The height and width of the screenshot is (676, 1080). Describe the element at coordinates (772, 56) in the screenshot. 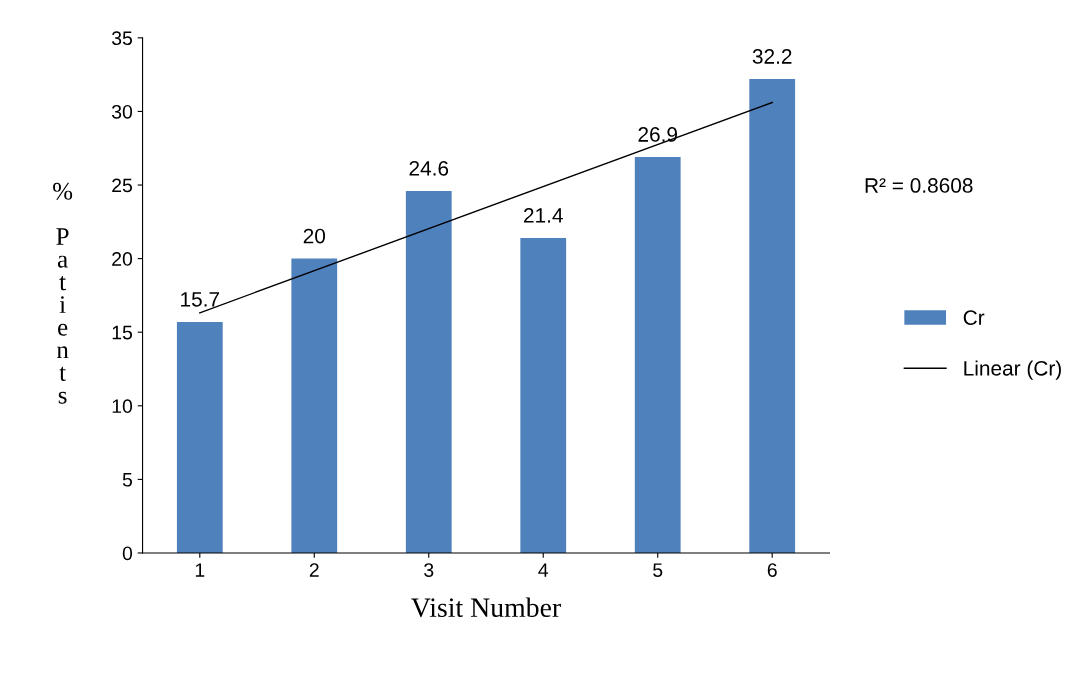

I see `data-label: 32.2` at that location.